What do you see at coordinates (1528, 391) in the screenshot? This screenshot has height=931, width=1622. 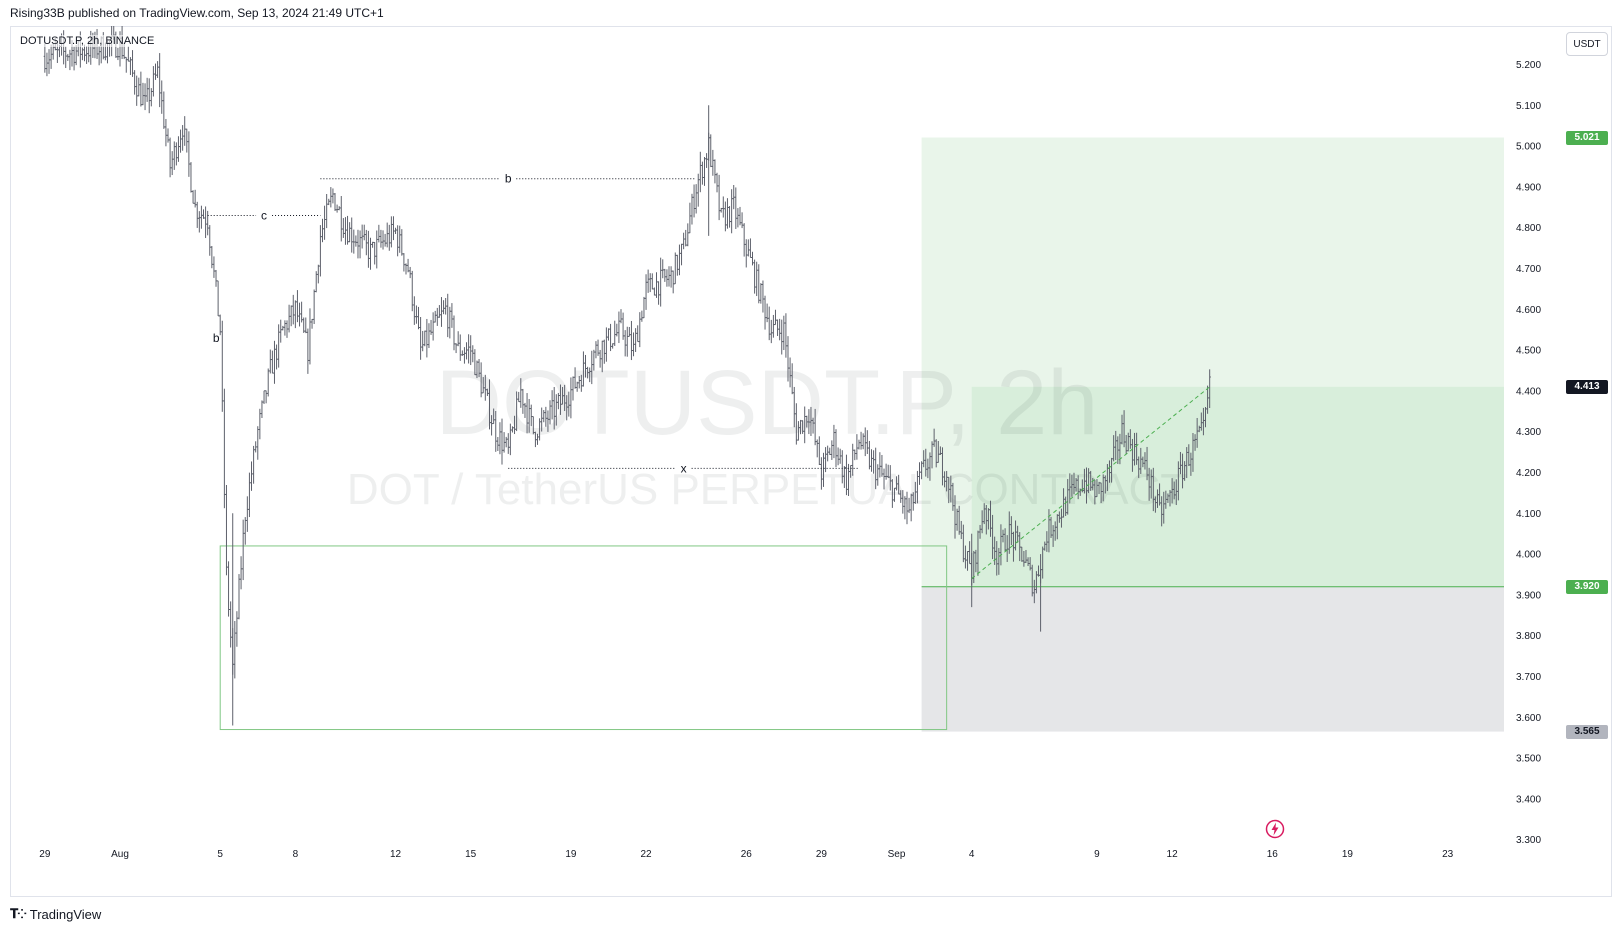 I see `y-axis-tick-label: 4.400` at bounding box center [1528, 391].